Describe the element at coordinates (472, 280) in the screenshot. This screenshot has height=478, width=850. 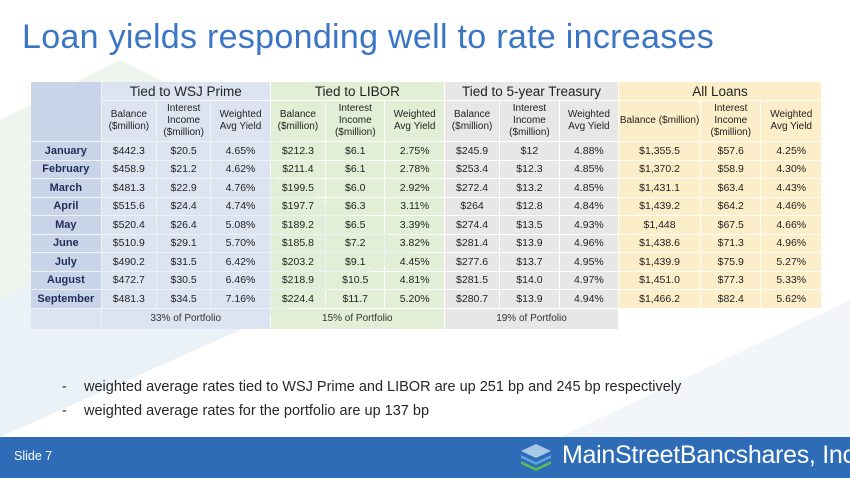
I see `table-cell: $281.5` at that location.